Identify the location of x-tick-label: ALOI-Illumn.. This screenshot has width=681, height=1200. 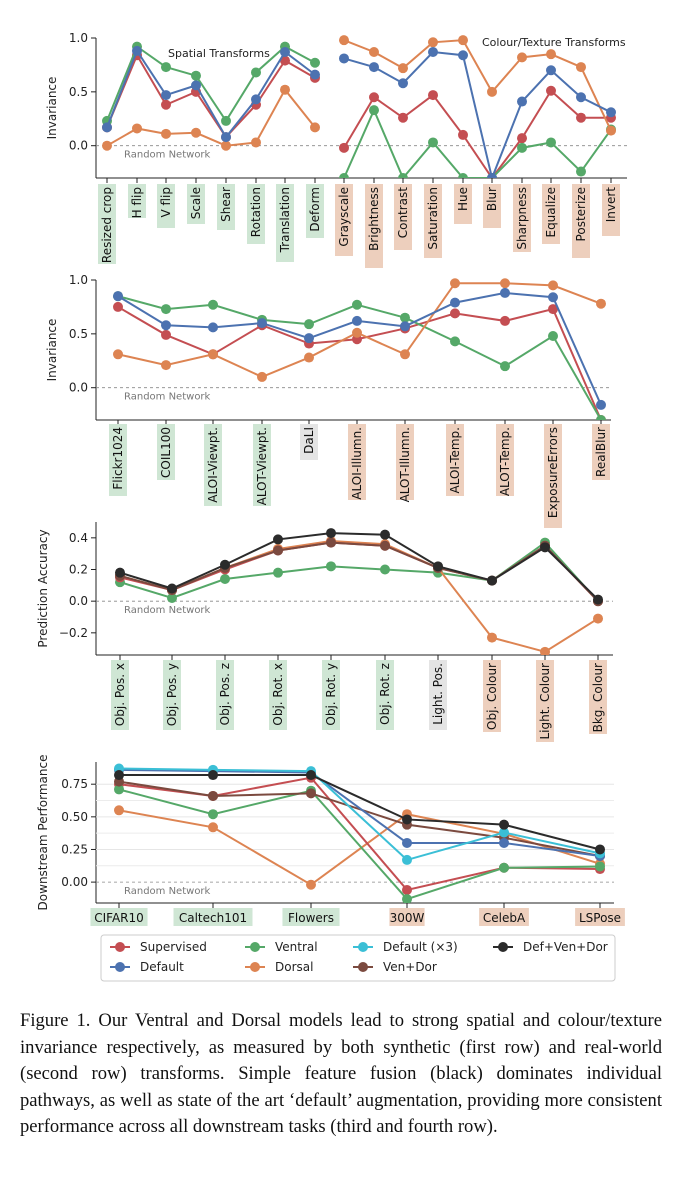
(357, 463).